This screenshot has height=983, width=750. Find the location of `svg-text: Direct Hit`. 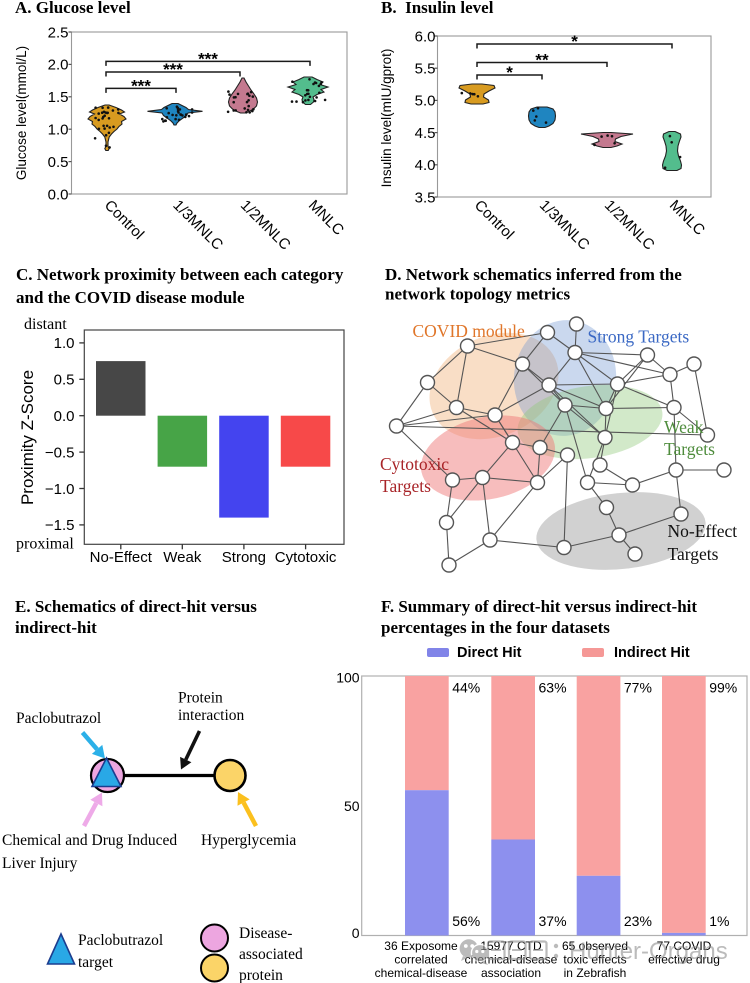

svg-text: Direct Hit is located at coordinates (489, 653).